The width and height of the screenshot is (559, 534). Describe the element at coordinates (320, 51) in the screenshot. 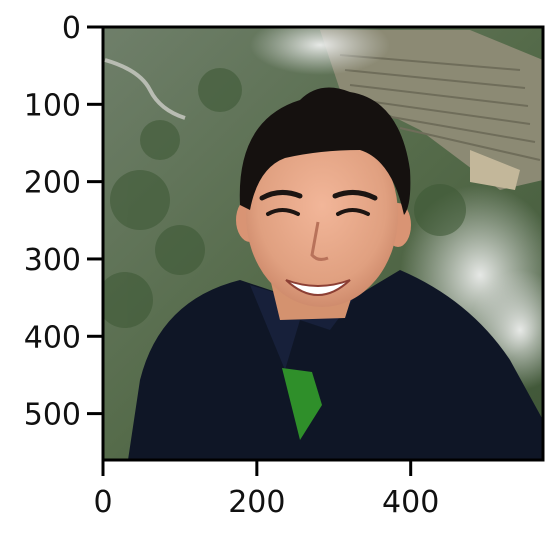

I see `mist-cloud-top` at that location.